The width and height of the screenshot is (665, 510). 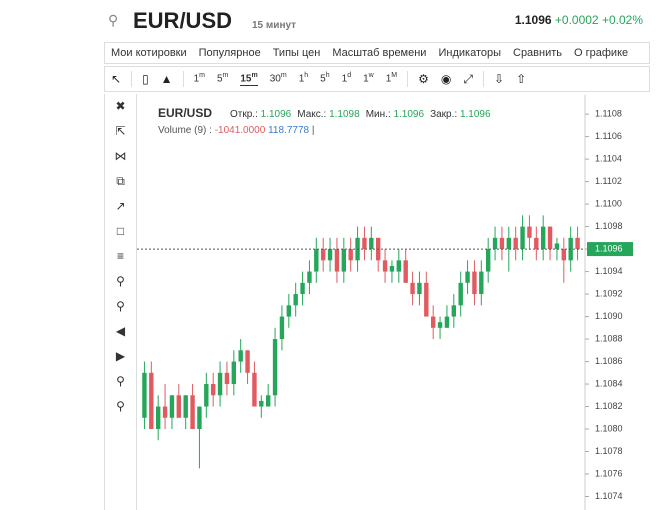 What do you see at coordinates (608, 136) in the screenshot?
I see `y-tick-label: 1.1106` at bounding box center [608, 136].